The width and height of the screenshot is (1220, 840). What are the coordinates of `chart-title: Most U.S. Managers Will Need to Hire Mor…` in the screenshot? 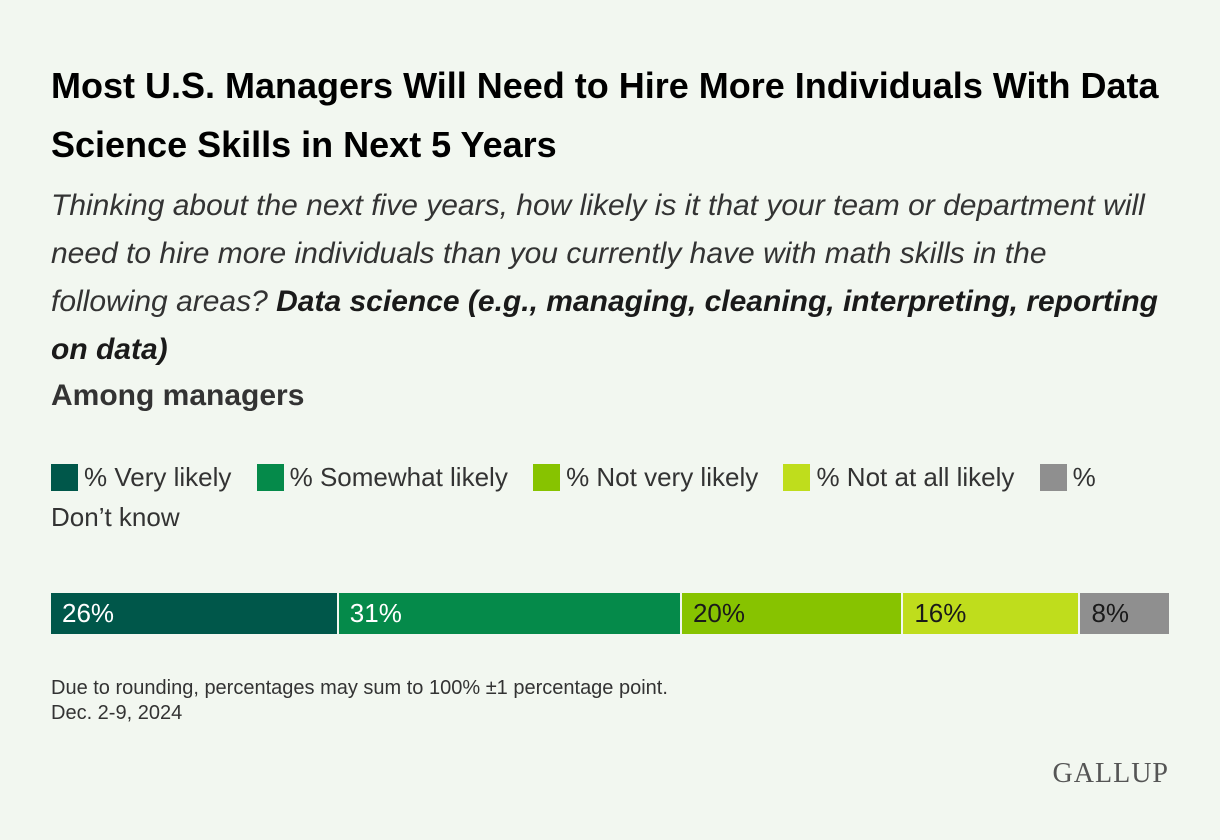 It's located at (605, 115).